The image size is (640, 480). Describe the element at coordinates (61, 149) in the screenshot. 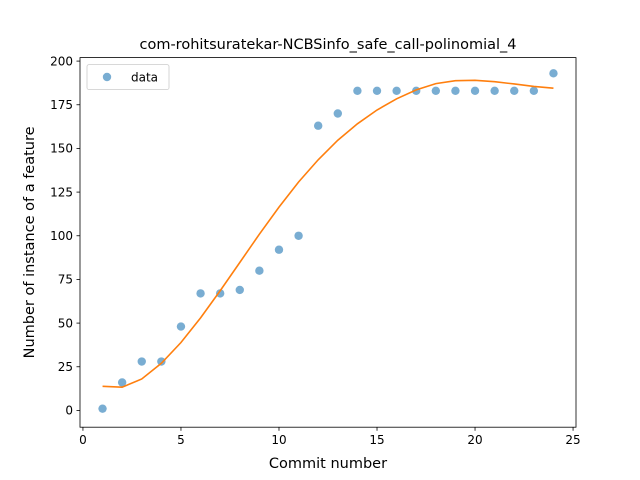

I see `y-tick-label: 150` at that location.